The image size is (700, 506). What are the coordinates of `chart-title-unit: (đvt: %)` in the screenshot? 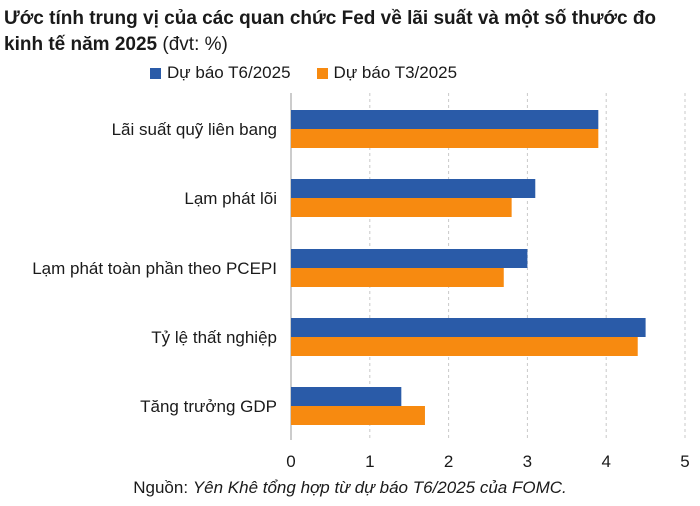 It's located at (195, 44).